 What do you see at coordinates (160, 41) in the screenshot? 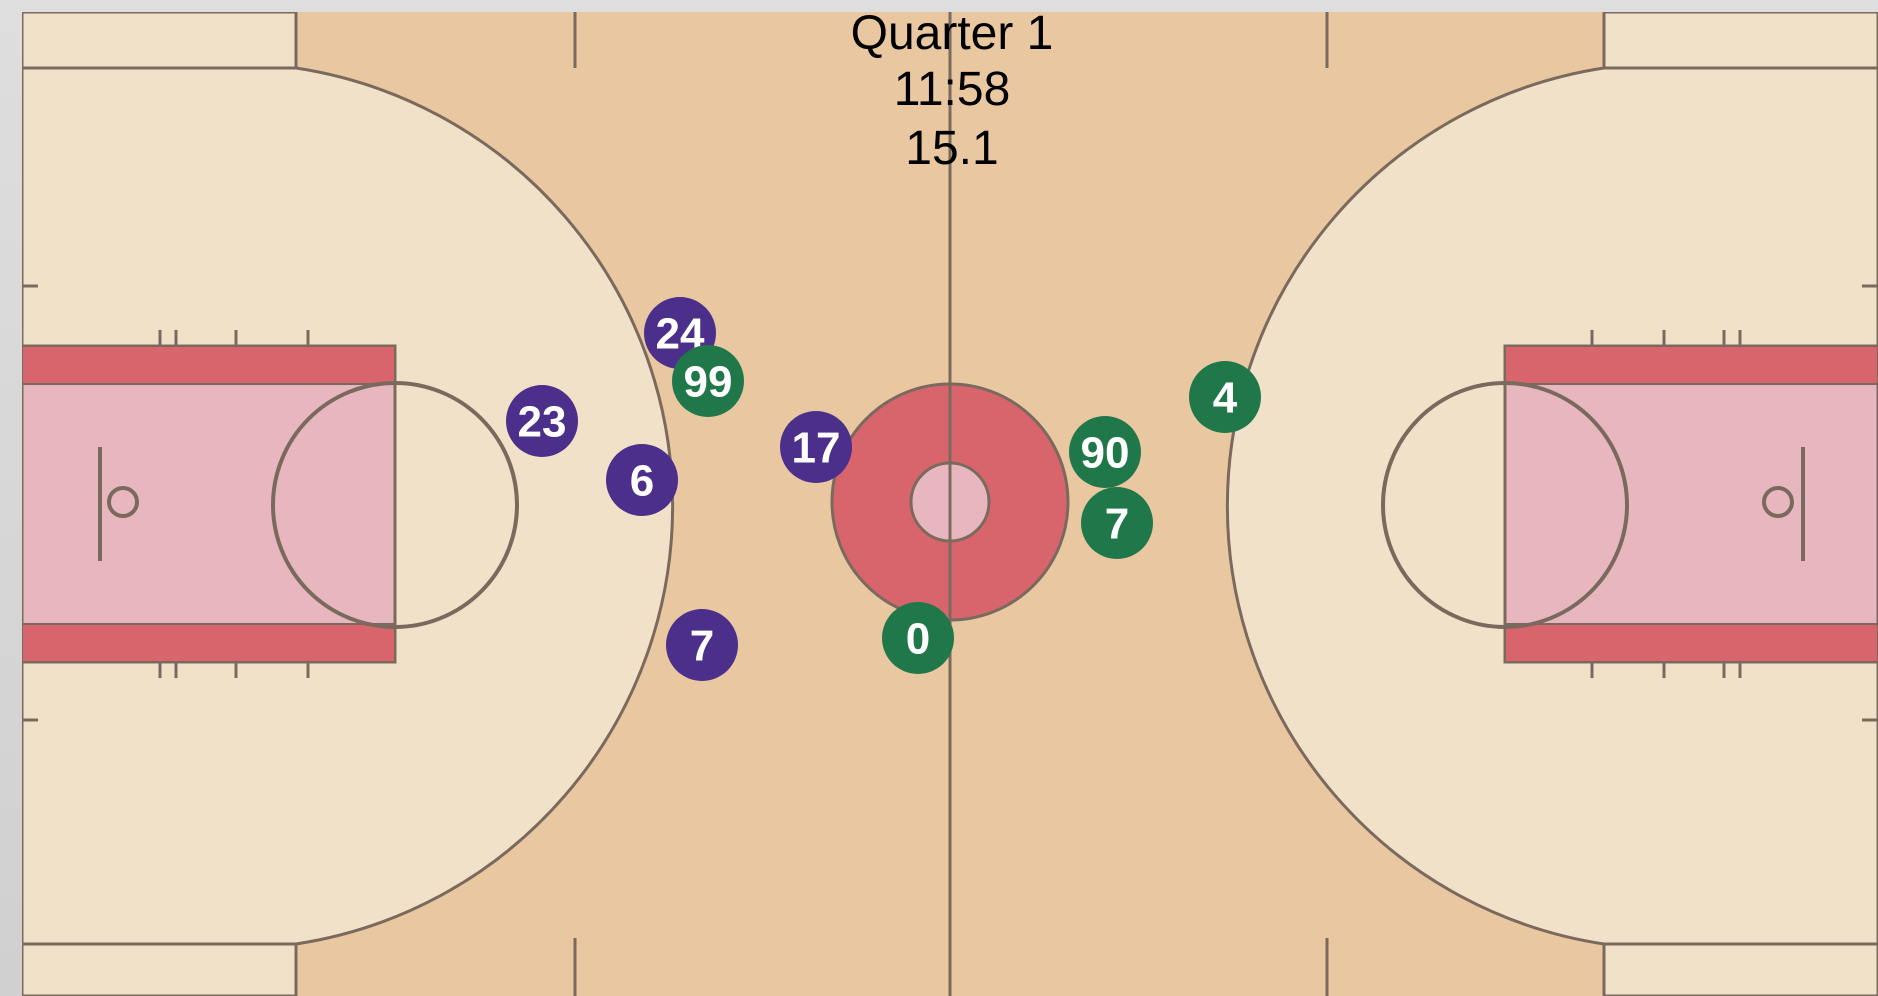
I see `left-top-corner-strip` at bounding box center [160, 41].